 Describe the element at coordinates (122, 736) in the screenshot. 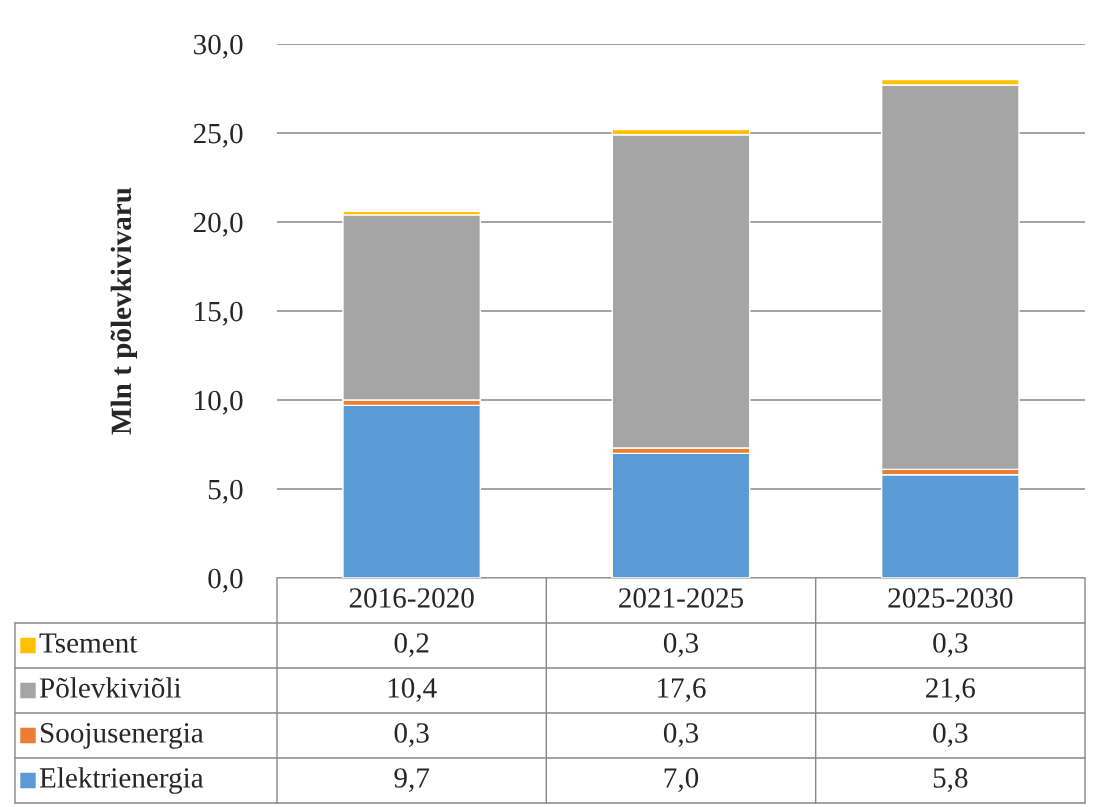

I see `legend-label: Soojusenergia` at that location.